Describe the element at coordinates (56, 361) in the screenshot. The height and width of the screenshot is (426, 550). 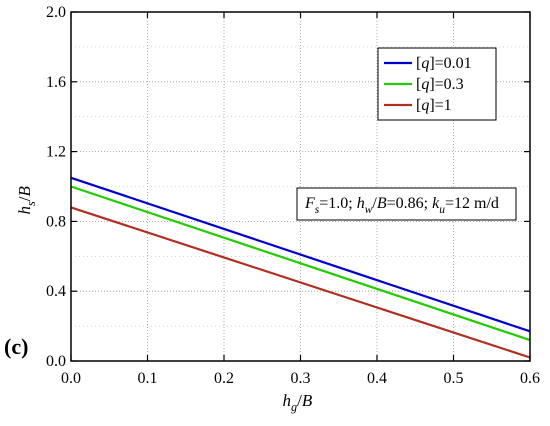
I see `y-tick-label: 0.0` at that location.